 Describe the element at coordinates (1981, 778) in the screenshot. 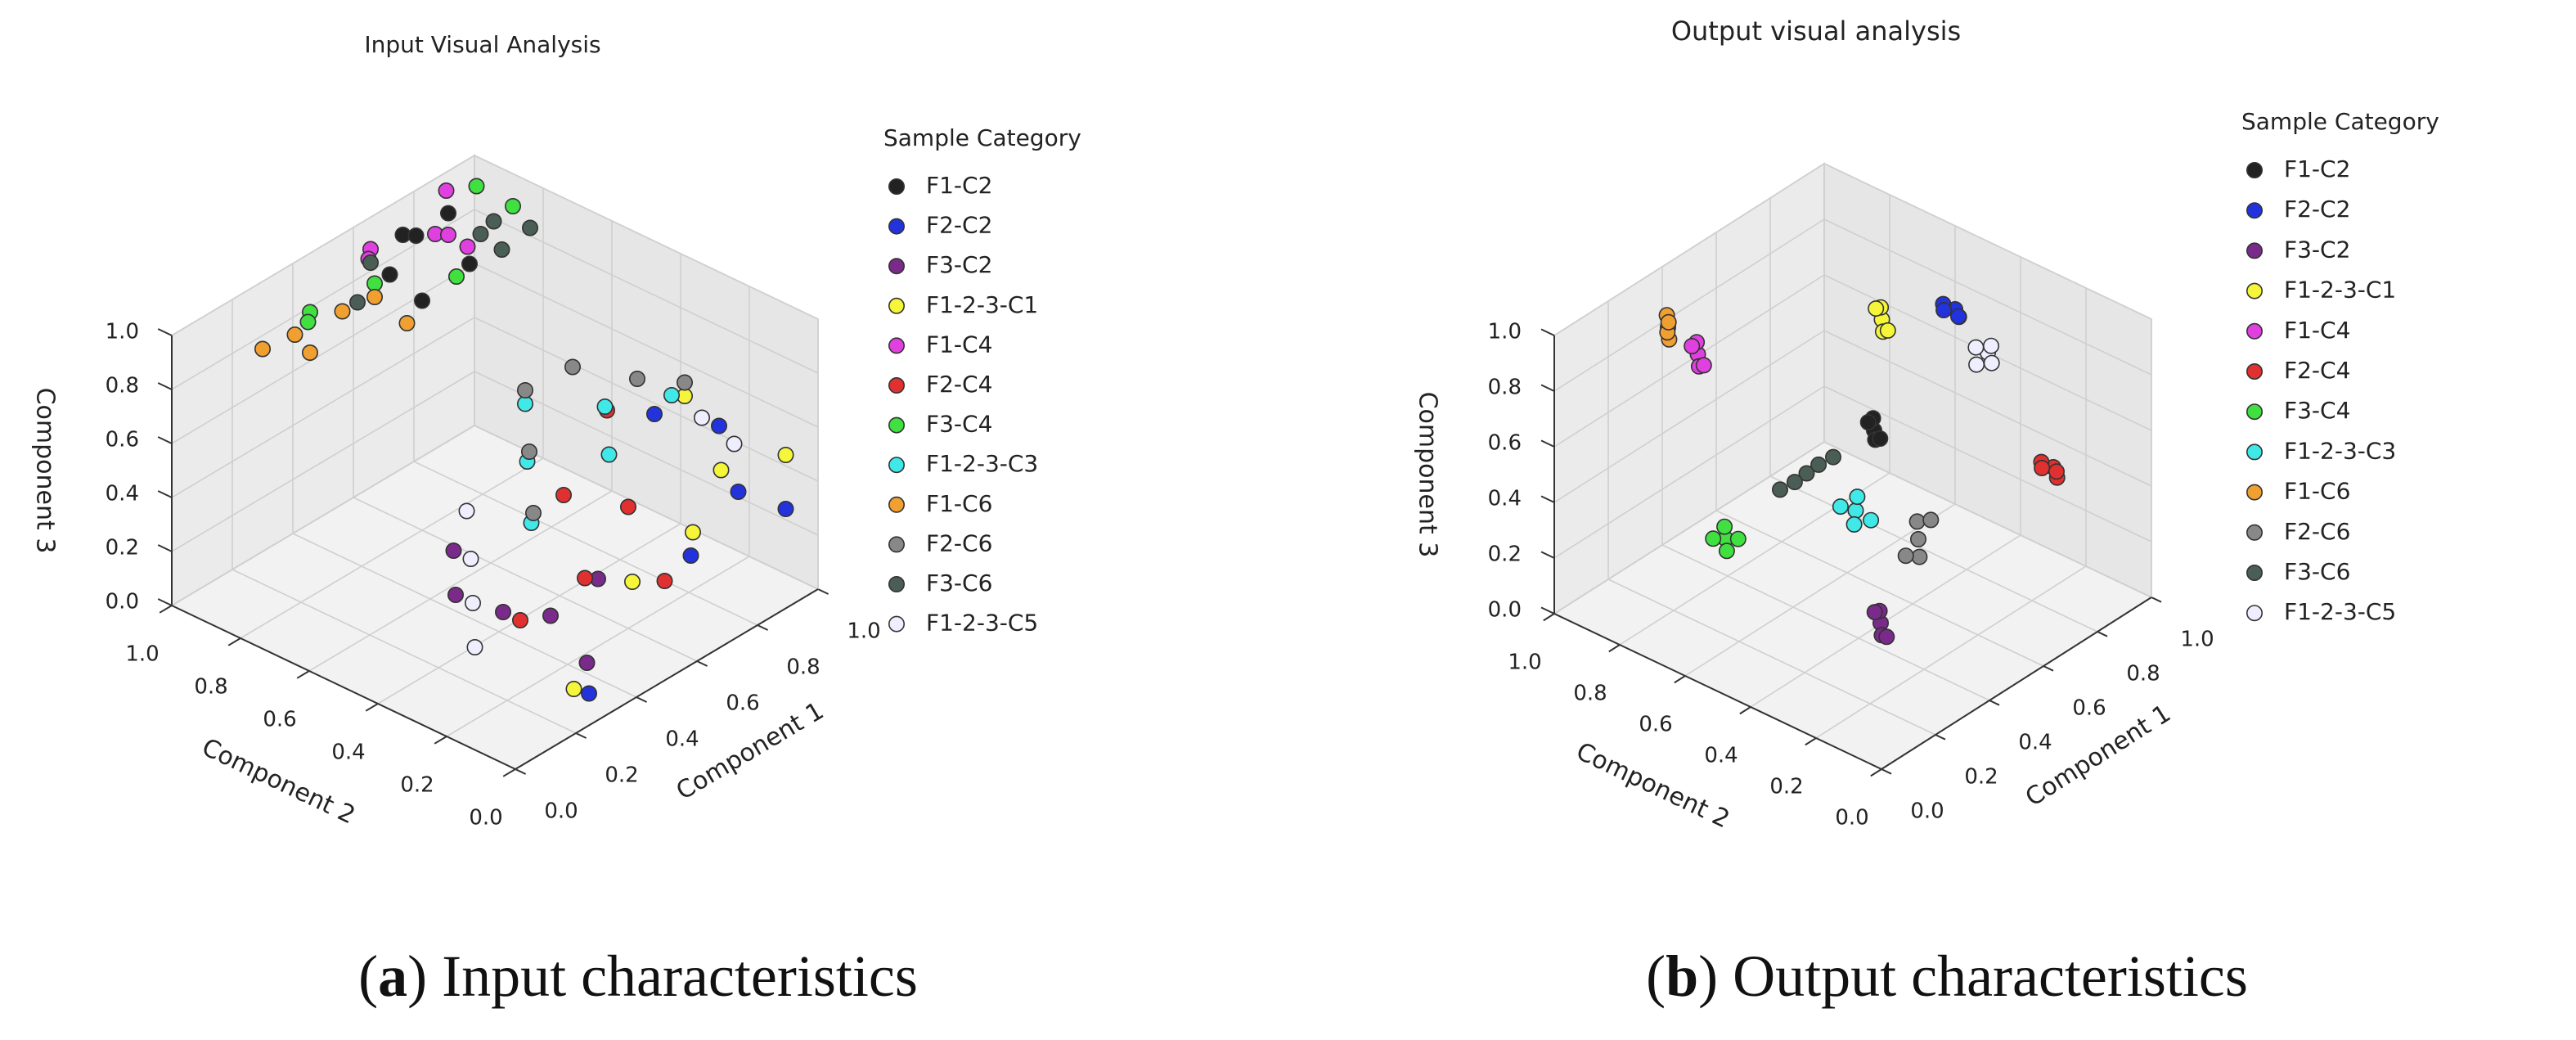

I see `x-tick-label: 0.2` at that location.